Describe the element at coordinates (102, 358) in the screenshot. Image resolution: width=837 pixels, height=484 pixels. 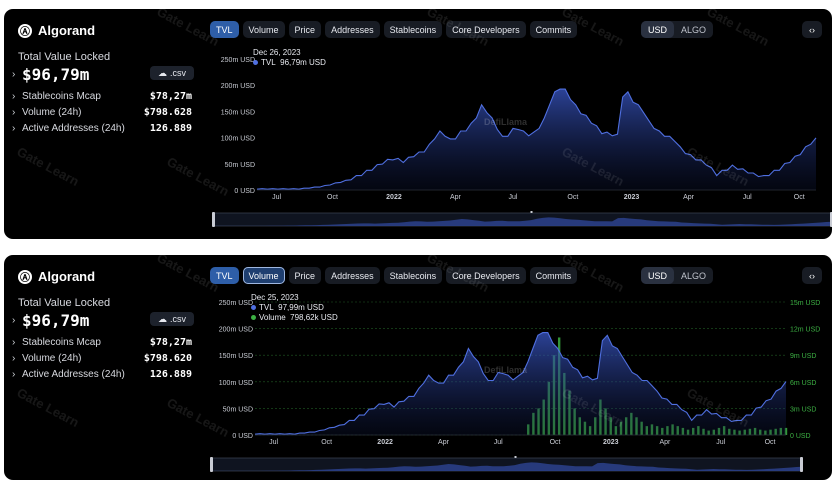
I see `stat-volume-24h: › Volume (24h) $798.620` at that location.